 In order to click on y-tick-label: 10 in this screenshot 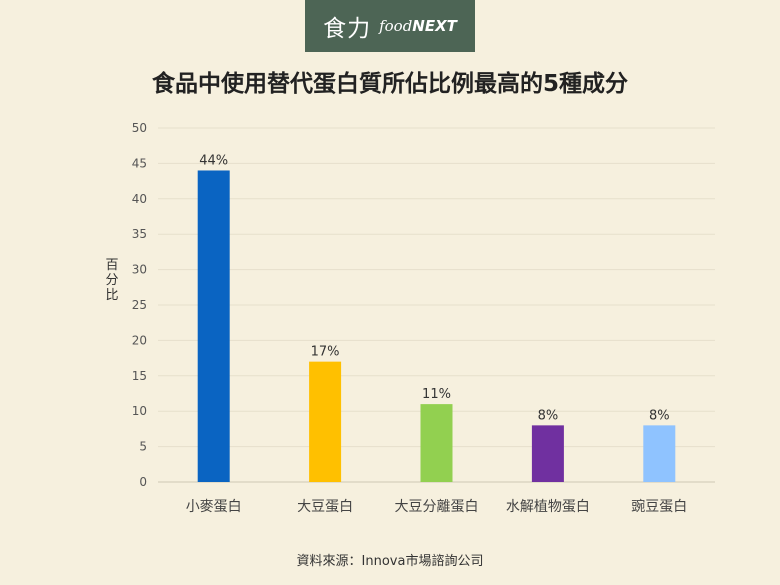, I will do `click(139, 411)`.